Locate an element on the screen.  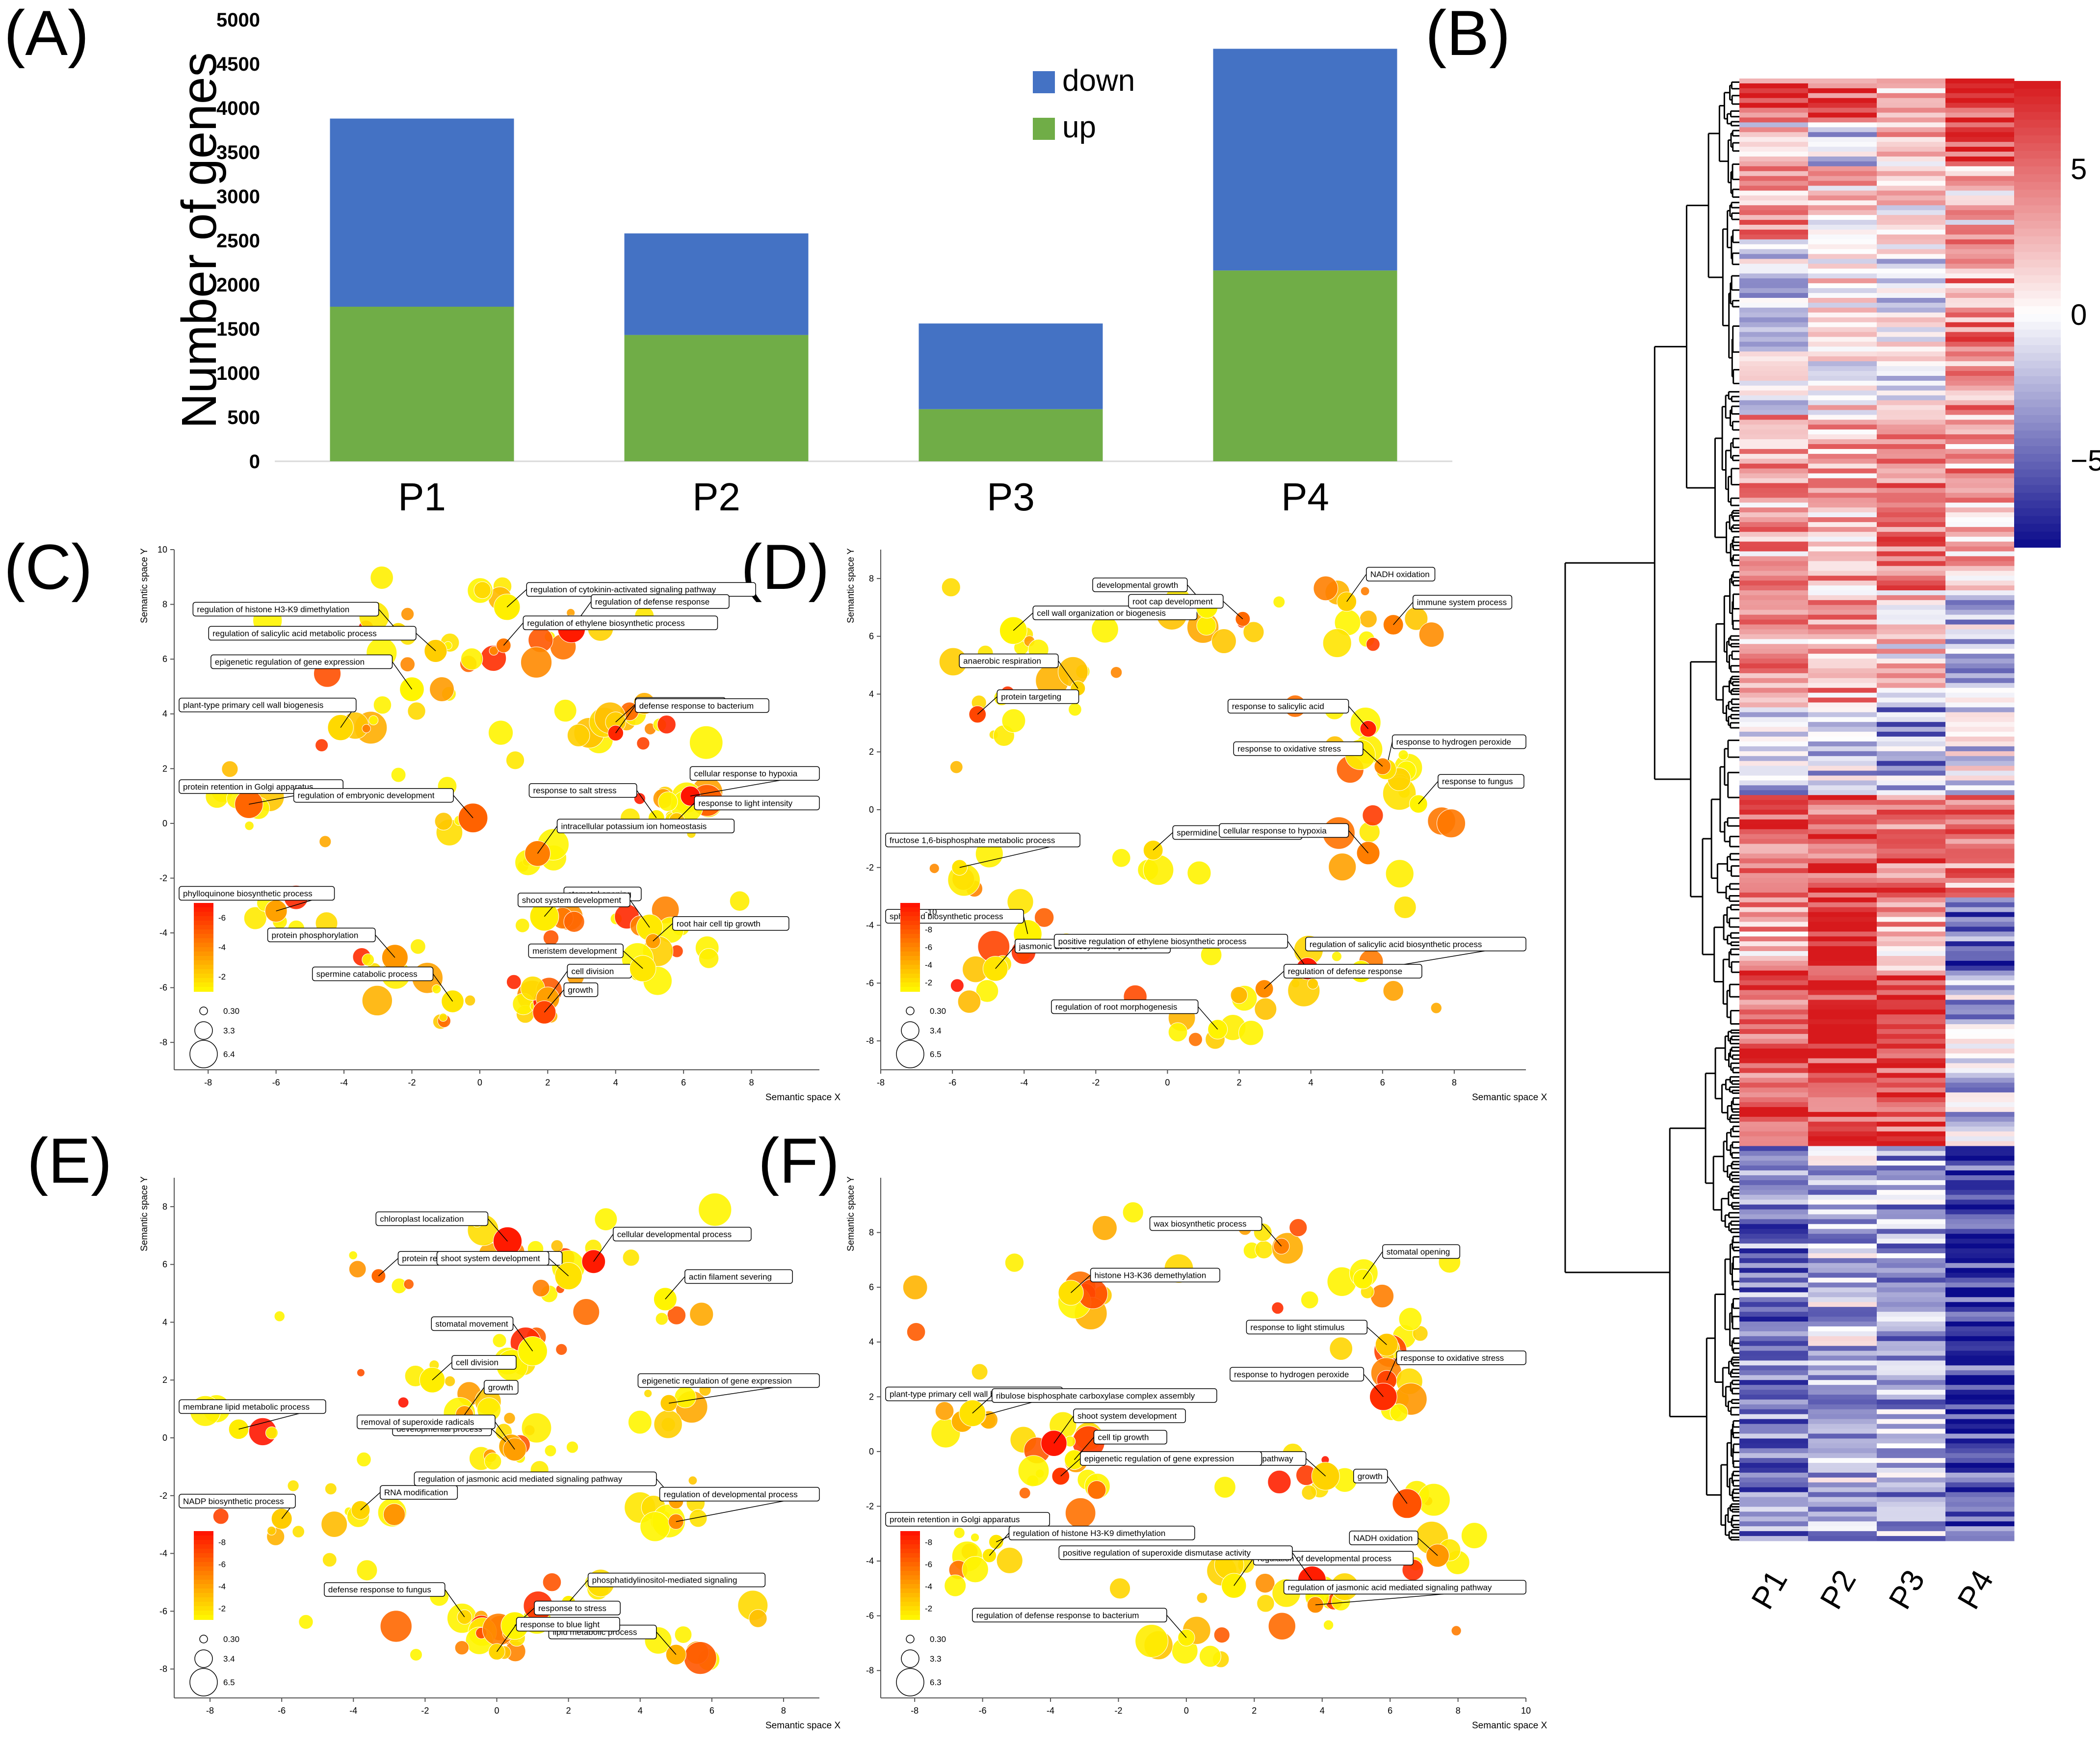
color-scale-tick-label: -4 is located at coordinates (222, 947).